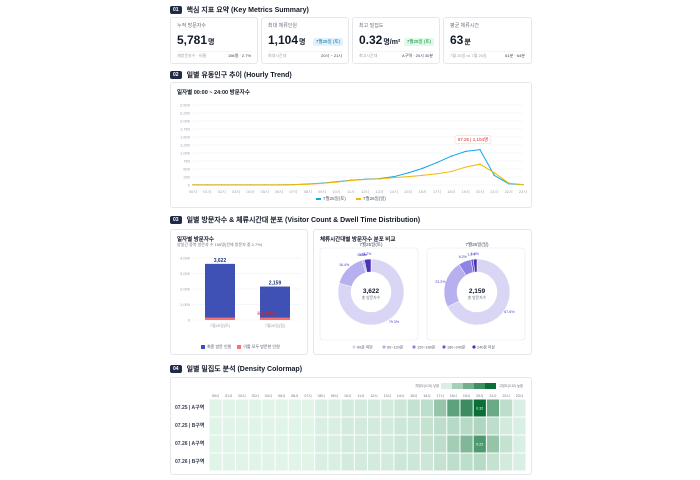 The width and height of the screenshot is (700, 480). Describe the element at coordinates (394, 191) in the screenshot. I see `x-tick-label: 14시` at that location.